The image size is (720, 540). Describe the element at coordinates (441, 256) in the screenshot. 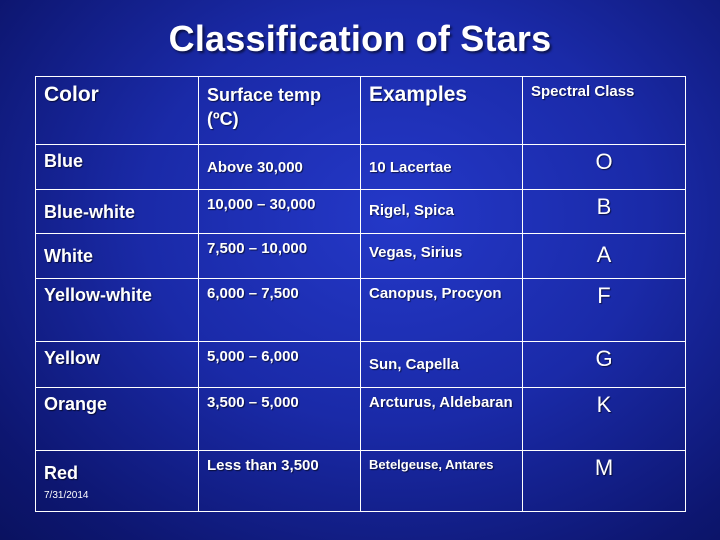

I see `examples-cell: Vegas, Sirius` at that location.